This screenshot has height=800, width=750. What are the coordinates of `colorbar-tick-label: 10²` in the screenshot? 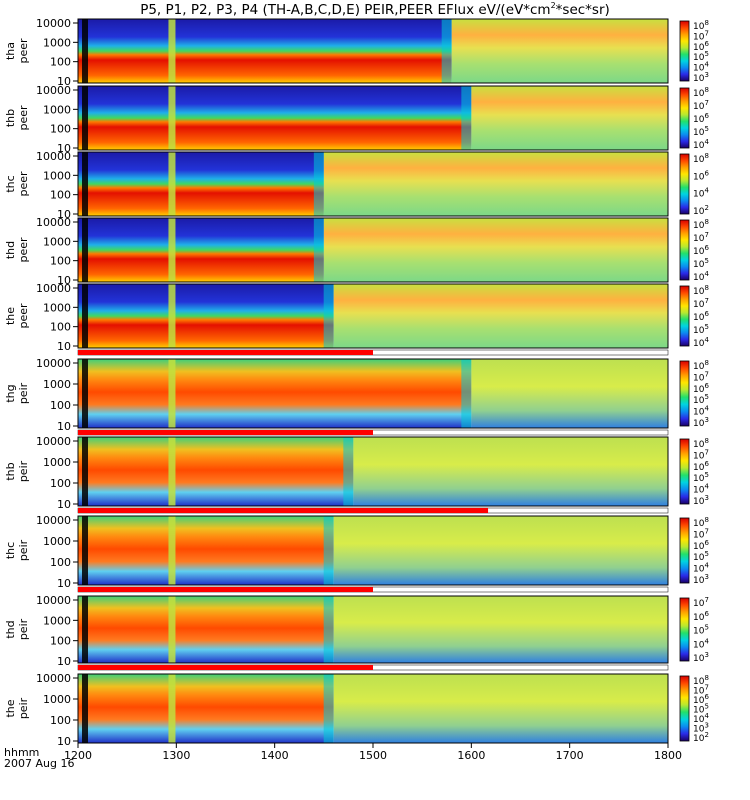 It's located at (701, 210).